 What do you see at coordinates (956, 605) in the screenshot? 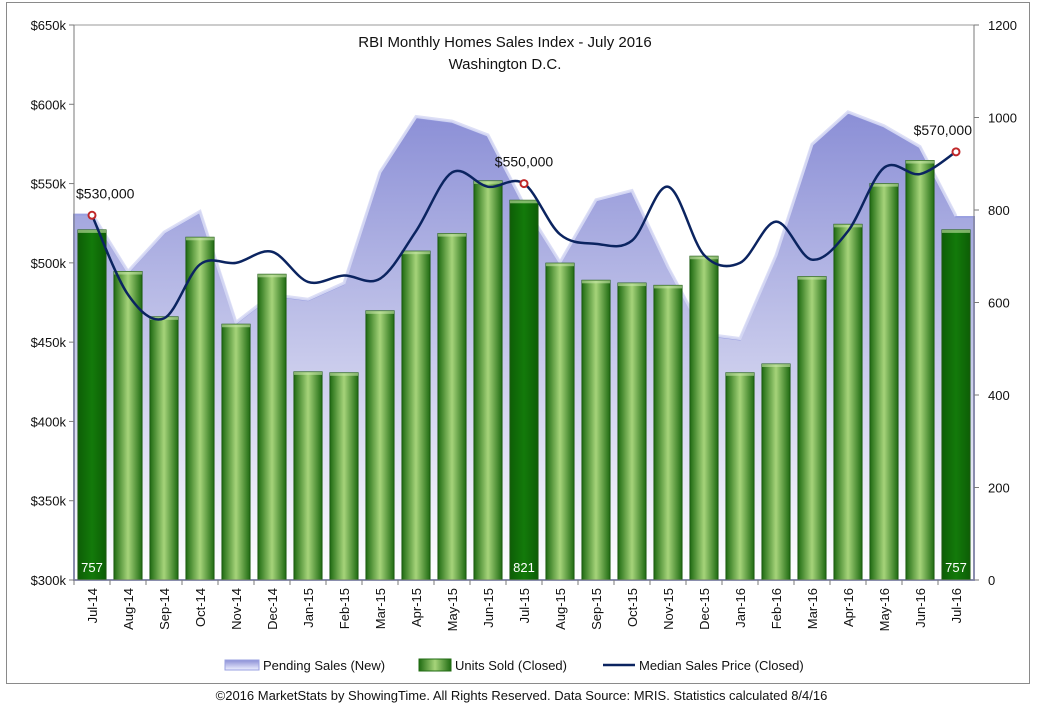
I see `x-tick-label-jul-16: Jul-16` at bounding box center [956, 605].